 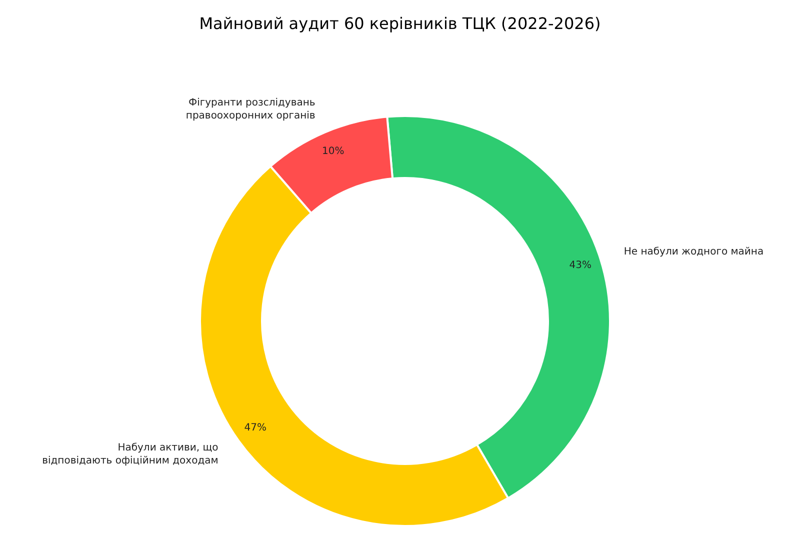 What do you see at coordinates (130, 454) in the screenshot?
I see `slice-label: Набули активи, що відповідають офіційним доходам` at bounding box center [130, 454].